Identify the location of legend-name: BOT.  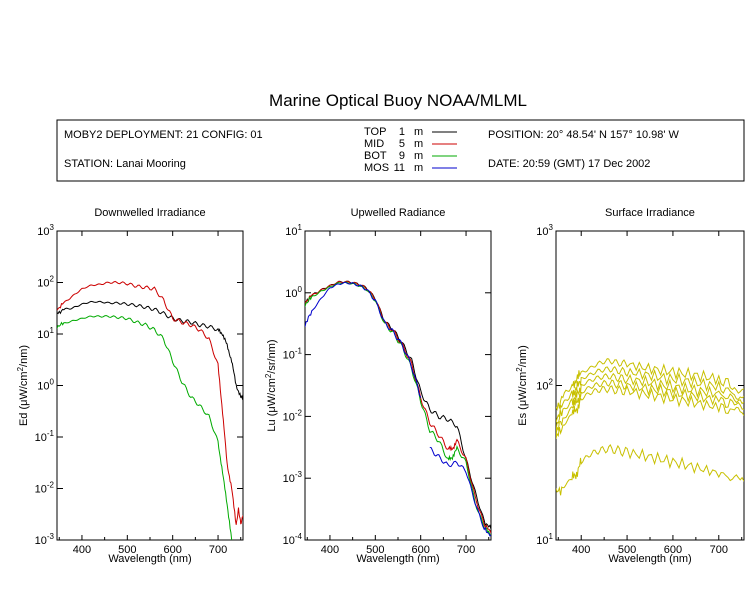
(375, 156).